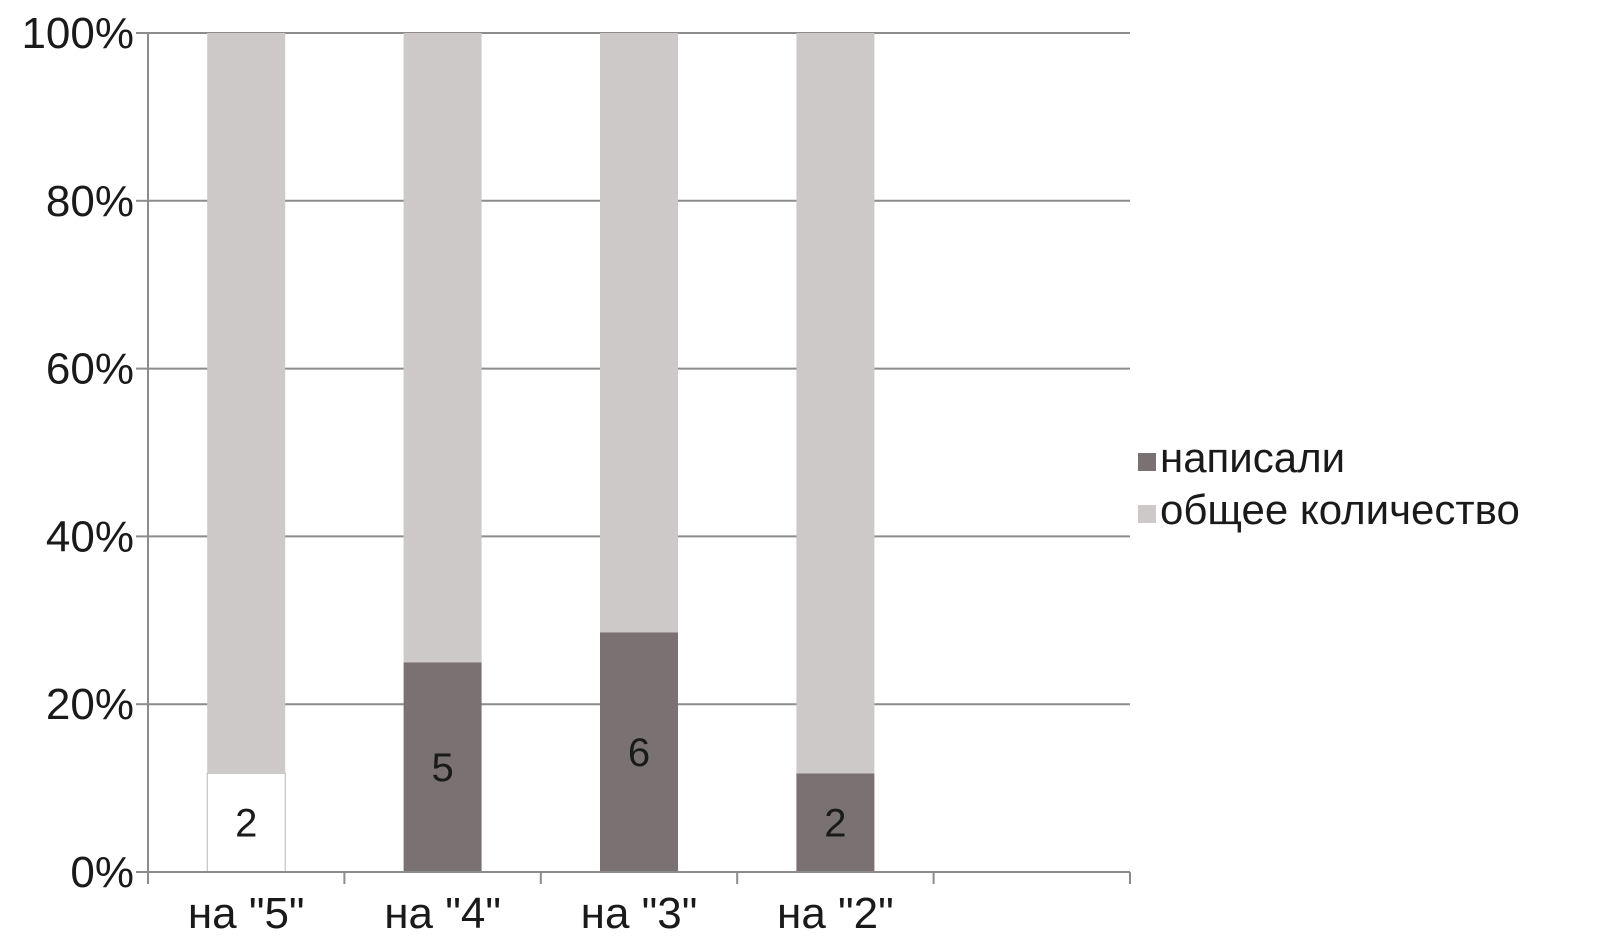 The image size is (1599, 937). I want to click on y-tick-label: 100%, so click(77, 33).